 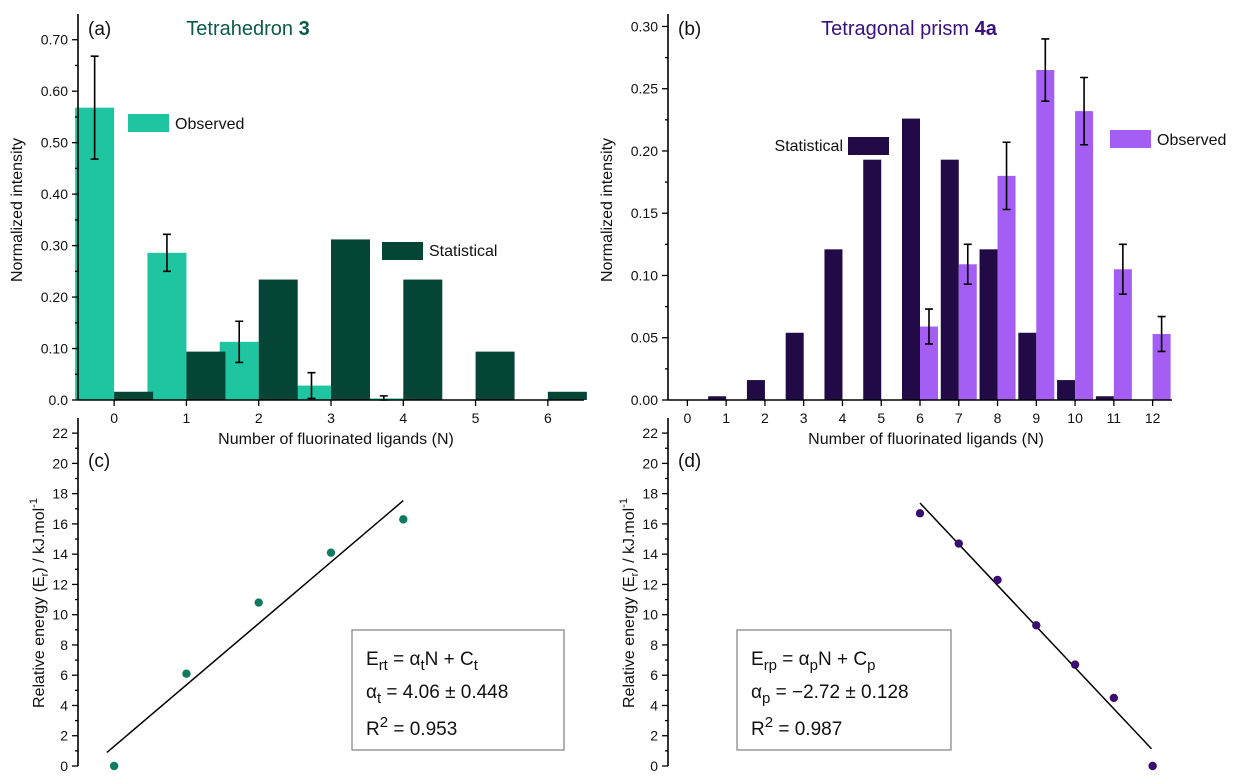 What do you see at coordinates (39, 603) in the screenshot?
I see `panel-c-y-axis-title: Relative energy (Er) / kJ.mol-1` at bounding box center [39, 603].